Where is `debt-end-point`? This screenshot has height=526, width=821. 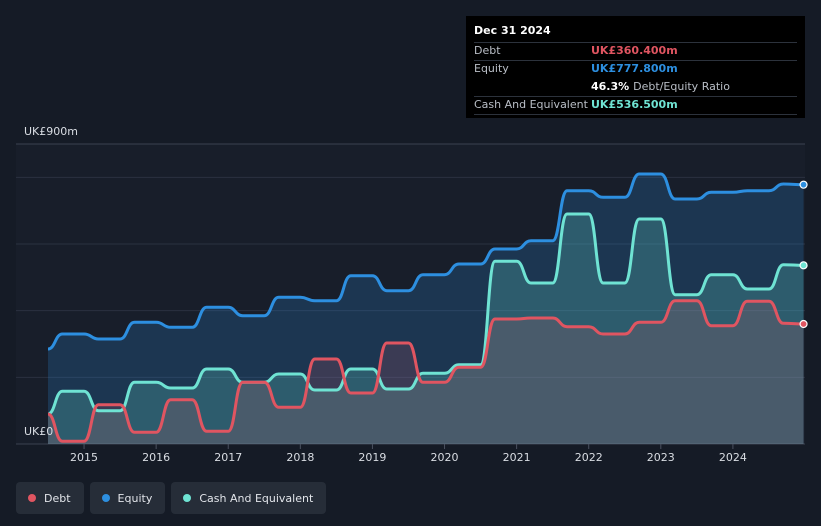
debt-end-point is located at coordinates (803, 324).